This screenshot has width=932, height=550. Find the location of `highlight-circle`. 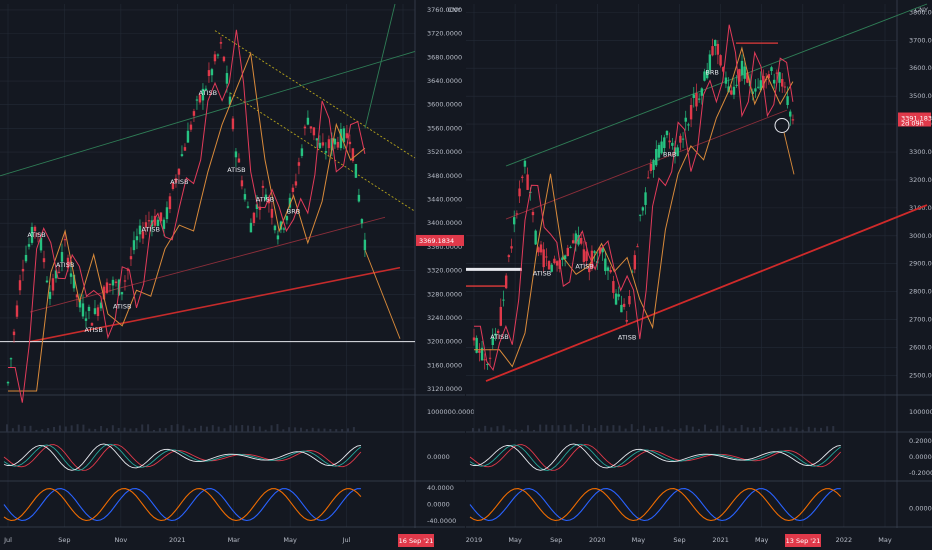

highlight-circle is located at coordinates (782, 125).